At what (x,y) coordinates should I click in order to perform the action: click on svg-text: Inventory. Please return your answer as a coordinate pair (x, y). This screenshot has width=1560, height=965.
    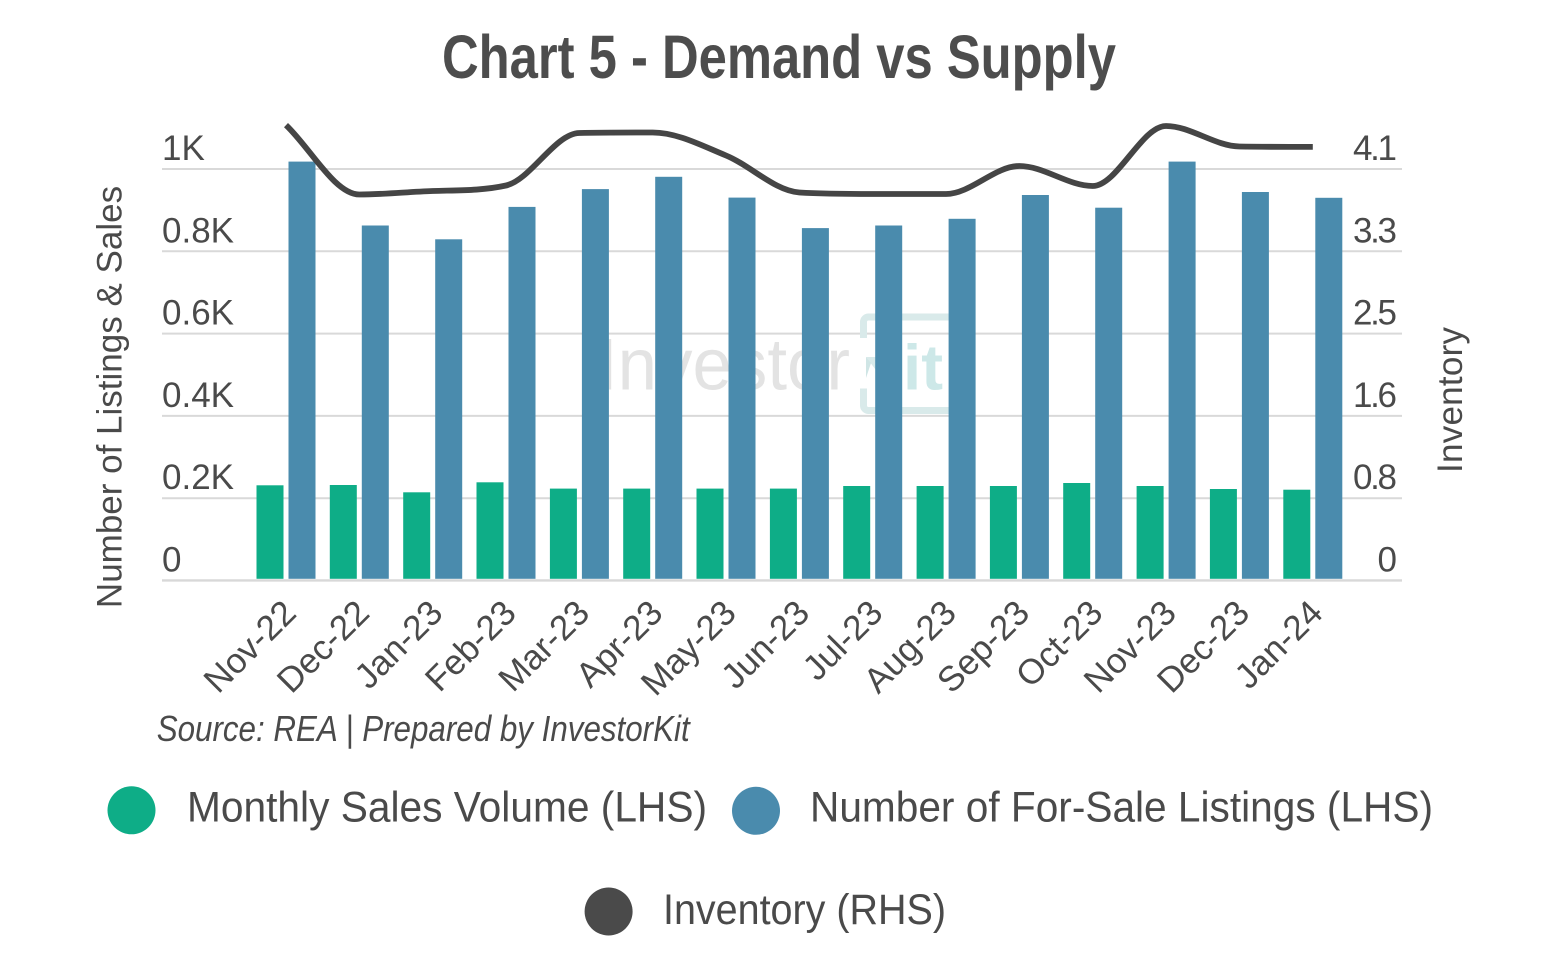
    Looking at the image, I should click on (1450, 400).